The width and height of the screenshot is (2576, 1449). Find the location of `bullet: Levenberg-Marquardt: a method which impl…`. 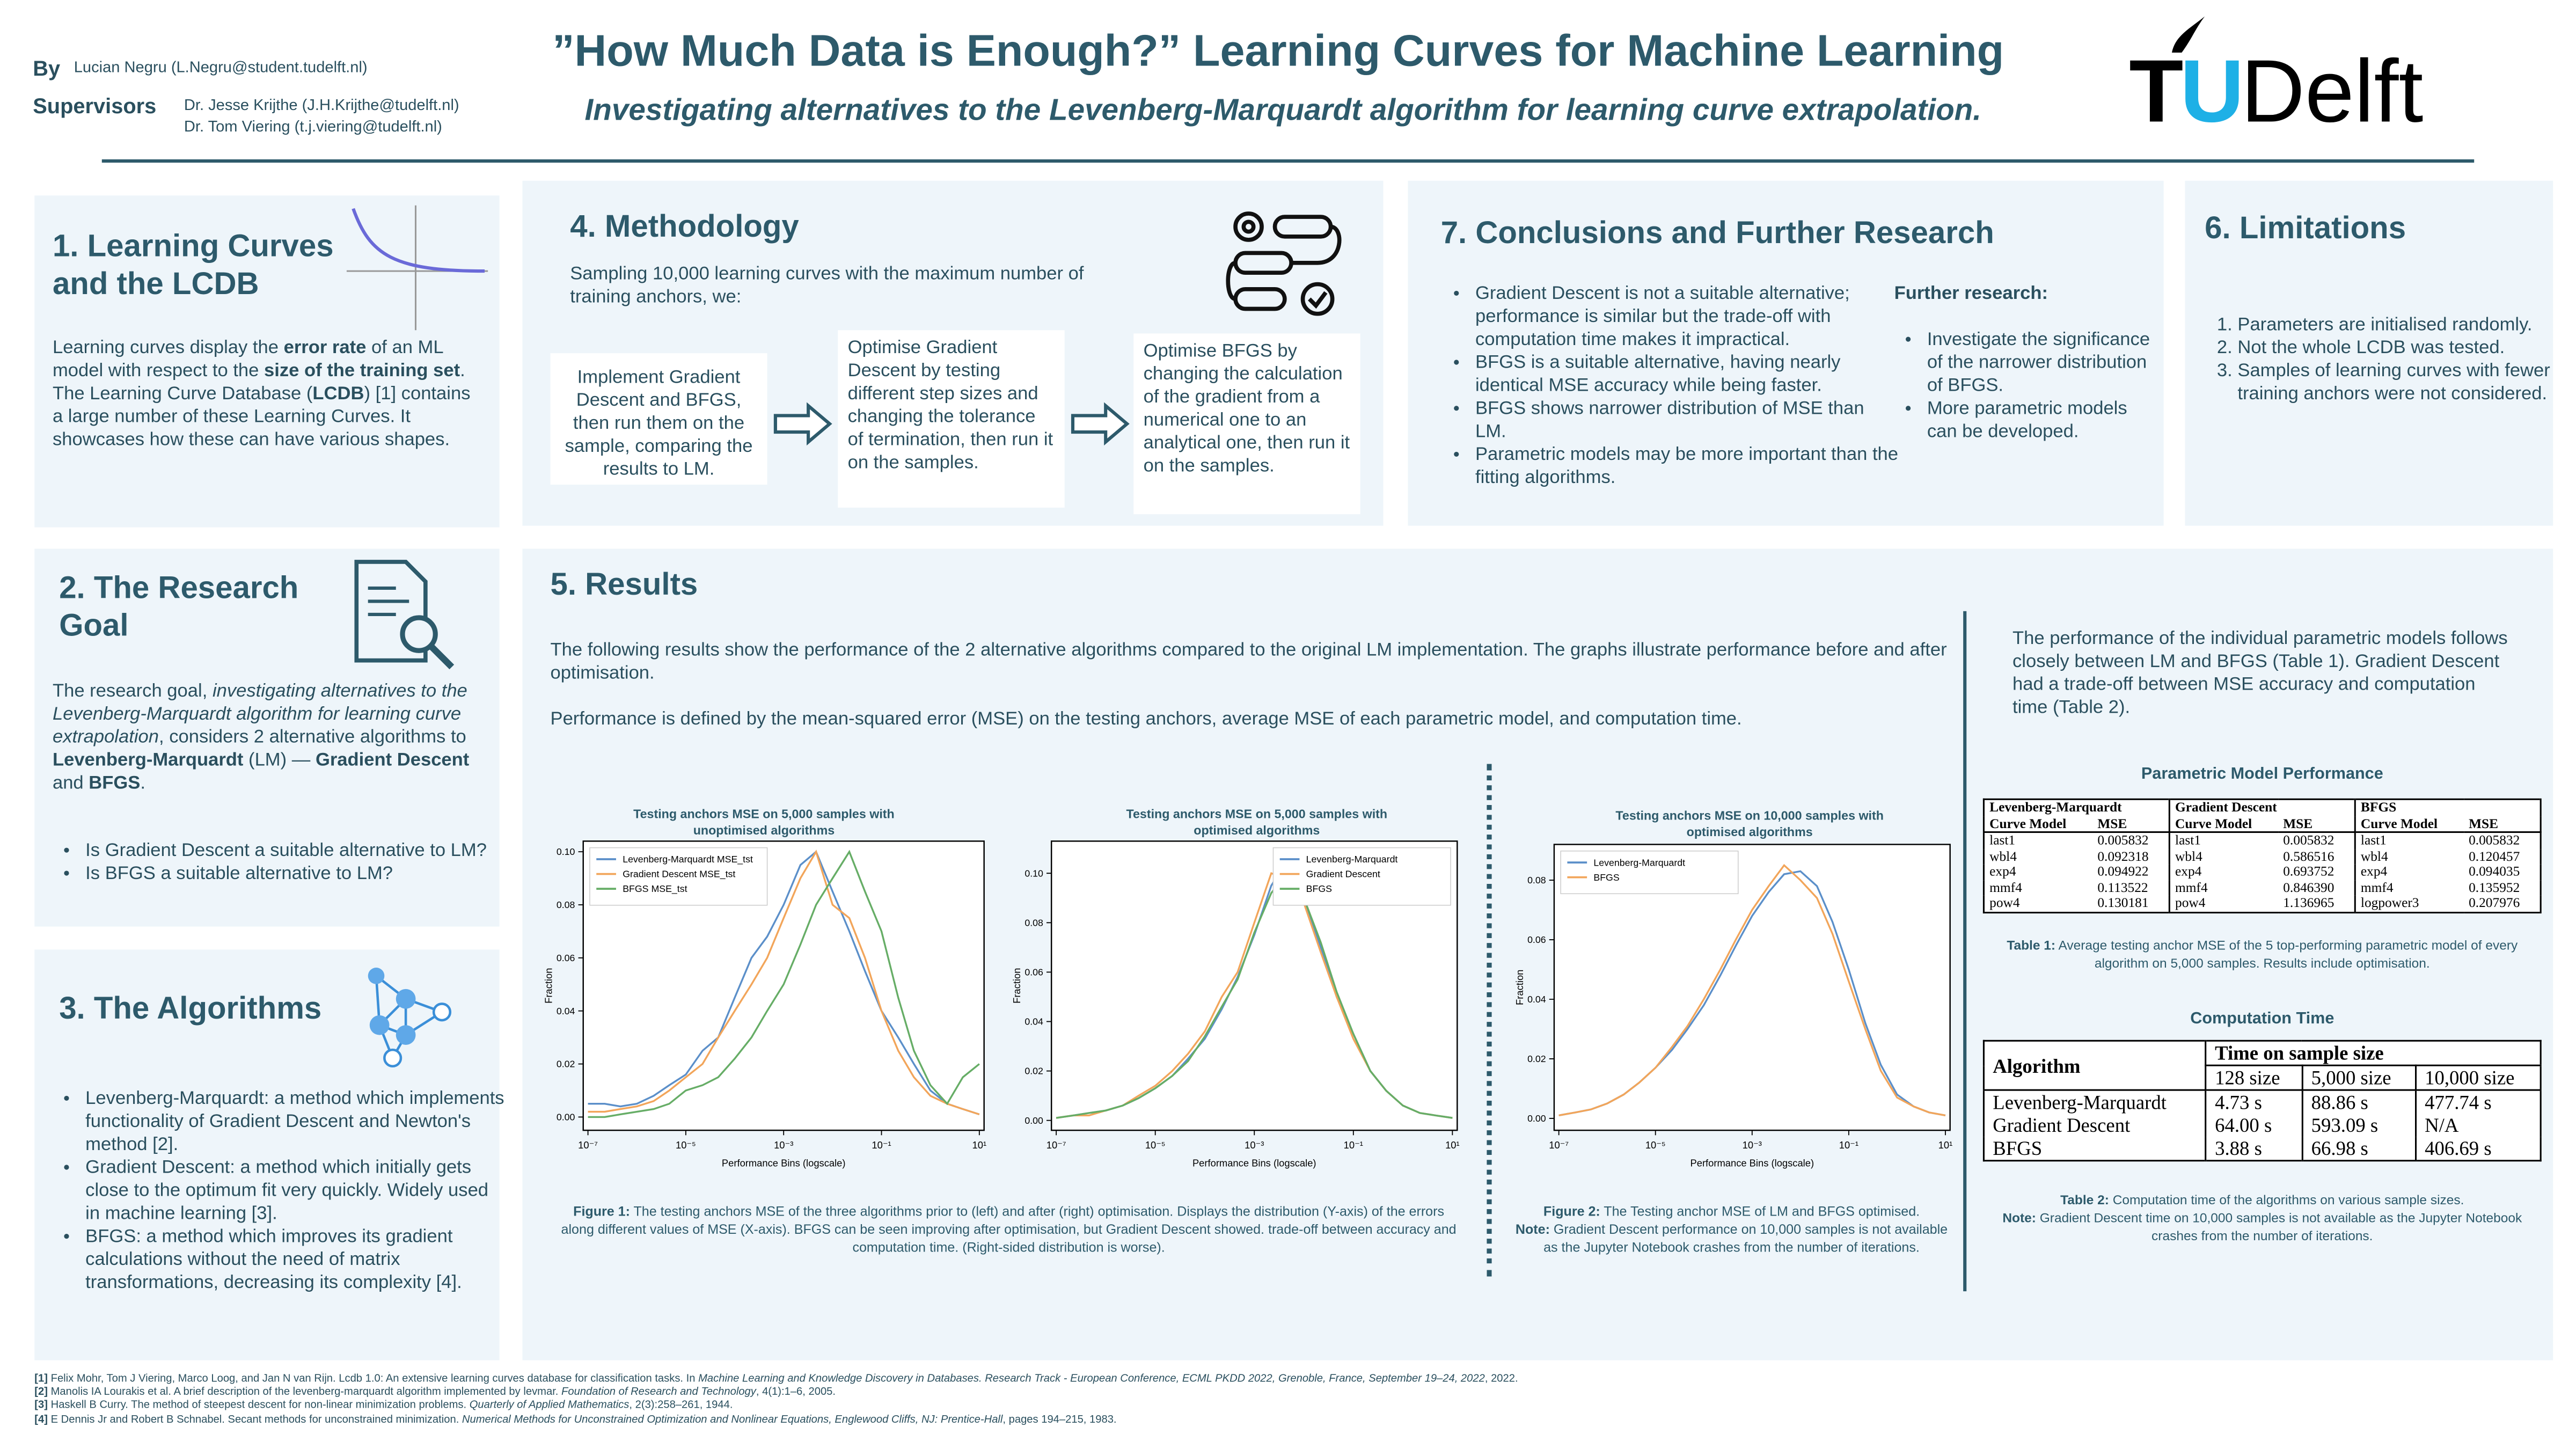

bullet: Levenberg-Marquardt: a method which impl… is located at coordinates (294, 1122).